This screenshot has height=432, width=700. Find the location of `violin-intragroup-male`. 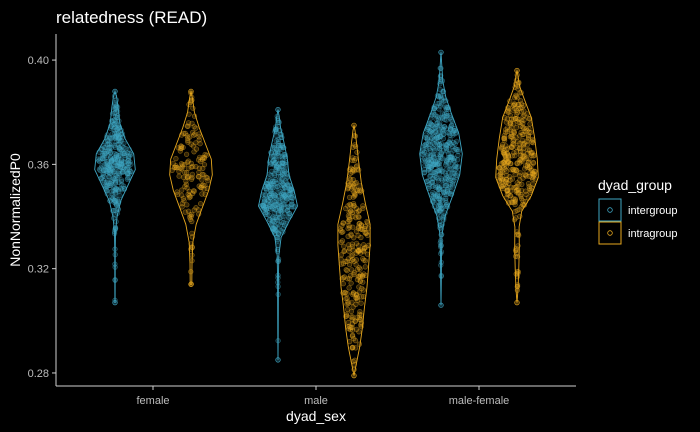

violin-intragroup-male is located at coordinates (354, 250).